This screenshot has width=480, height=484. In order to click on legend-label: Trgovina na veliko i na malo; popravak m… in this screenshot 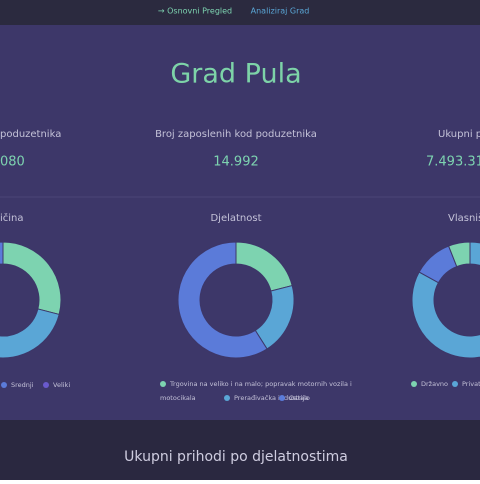, I will do `click(260, 384)`.